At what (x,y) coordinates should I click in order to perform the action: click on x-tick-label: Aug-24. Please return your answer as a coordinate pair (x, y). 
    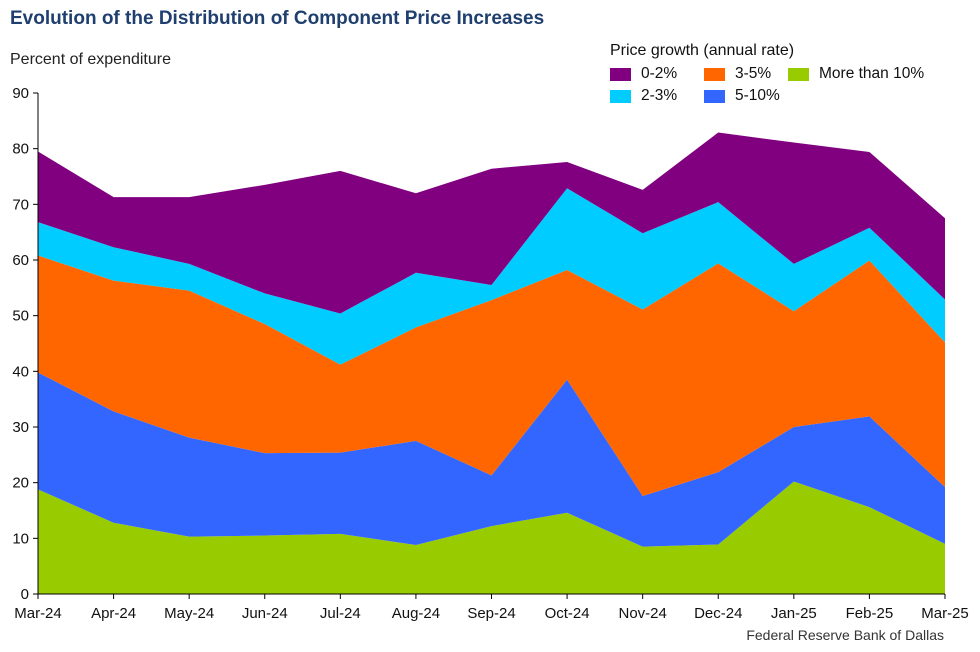
    Looking at the image, I should click on (416, 613).